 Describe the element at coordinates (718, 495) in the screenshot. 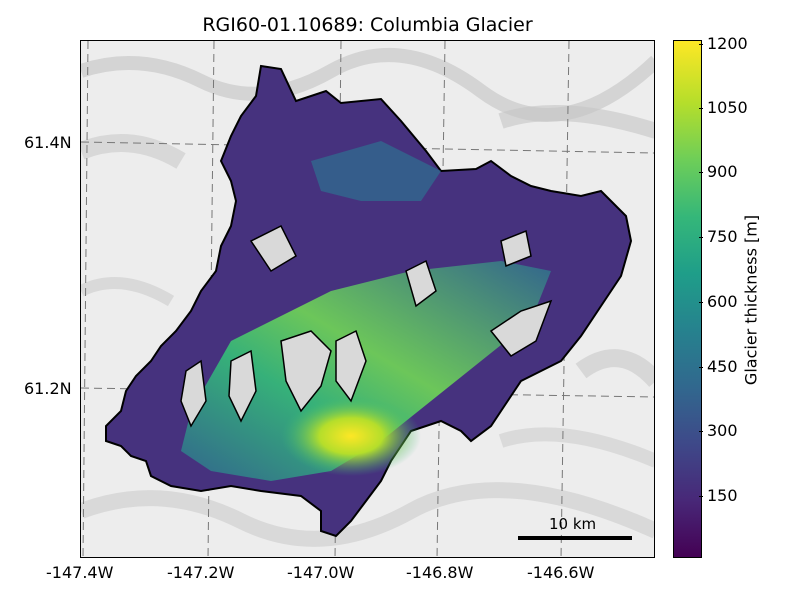

I see `colorbar-tick: 150` at that location.